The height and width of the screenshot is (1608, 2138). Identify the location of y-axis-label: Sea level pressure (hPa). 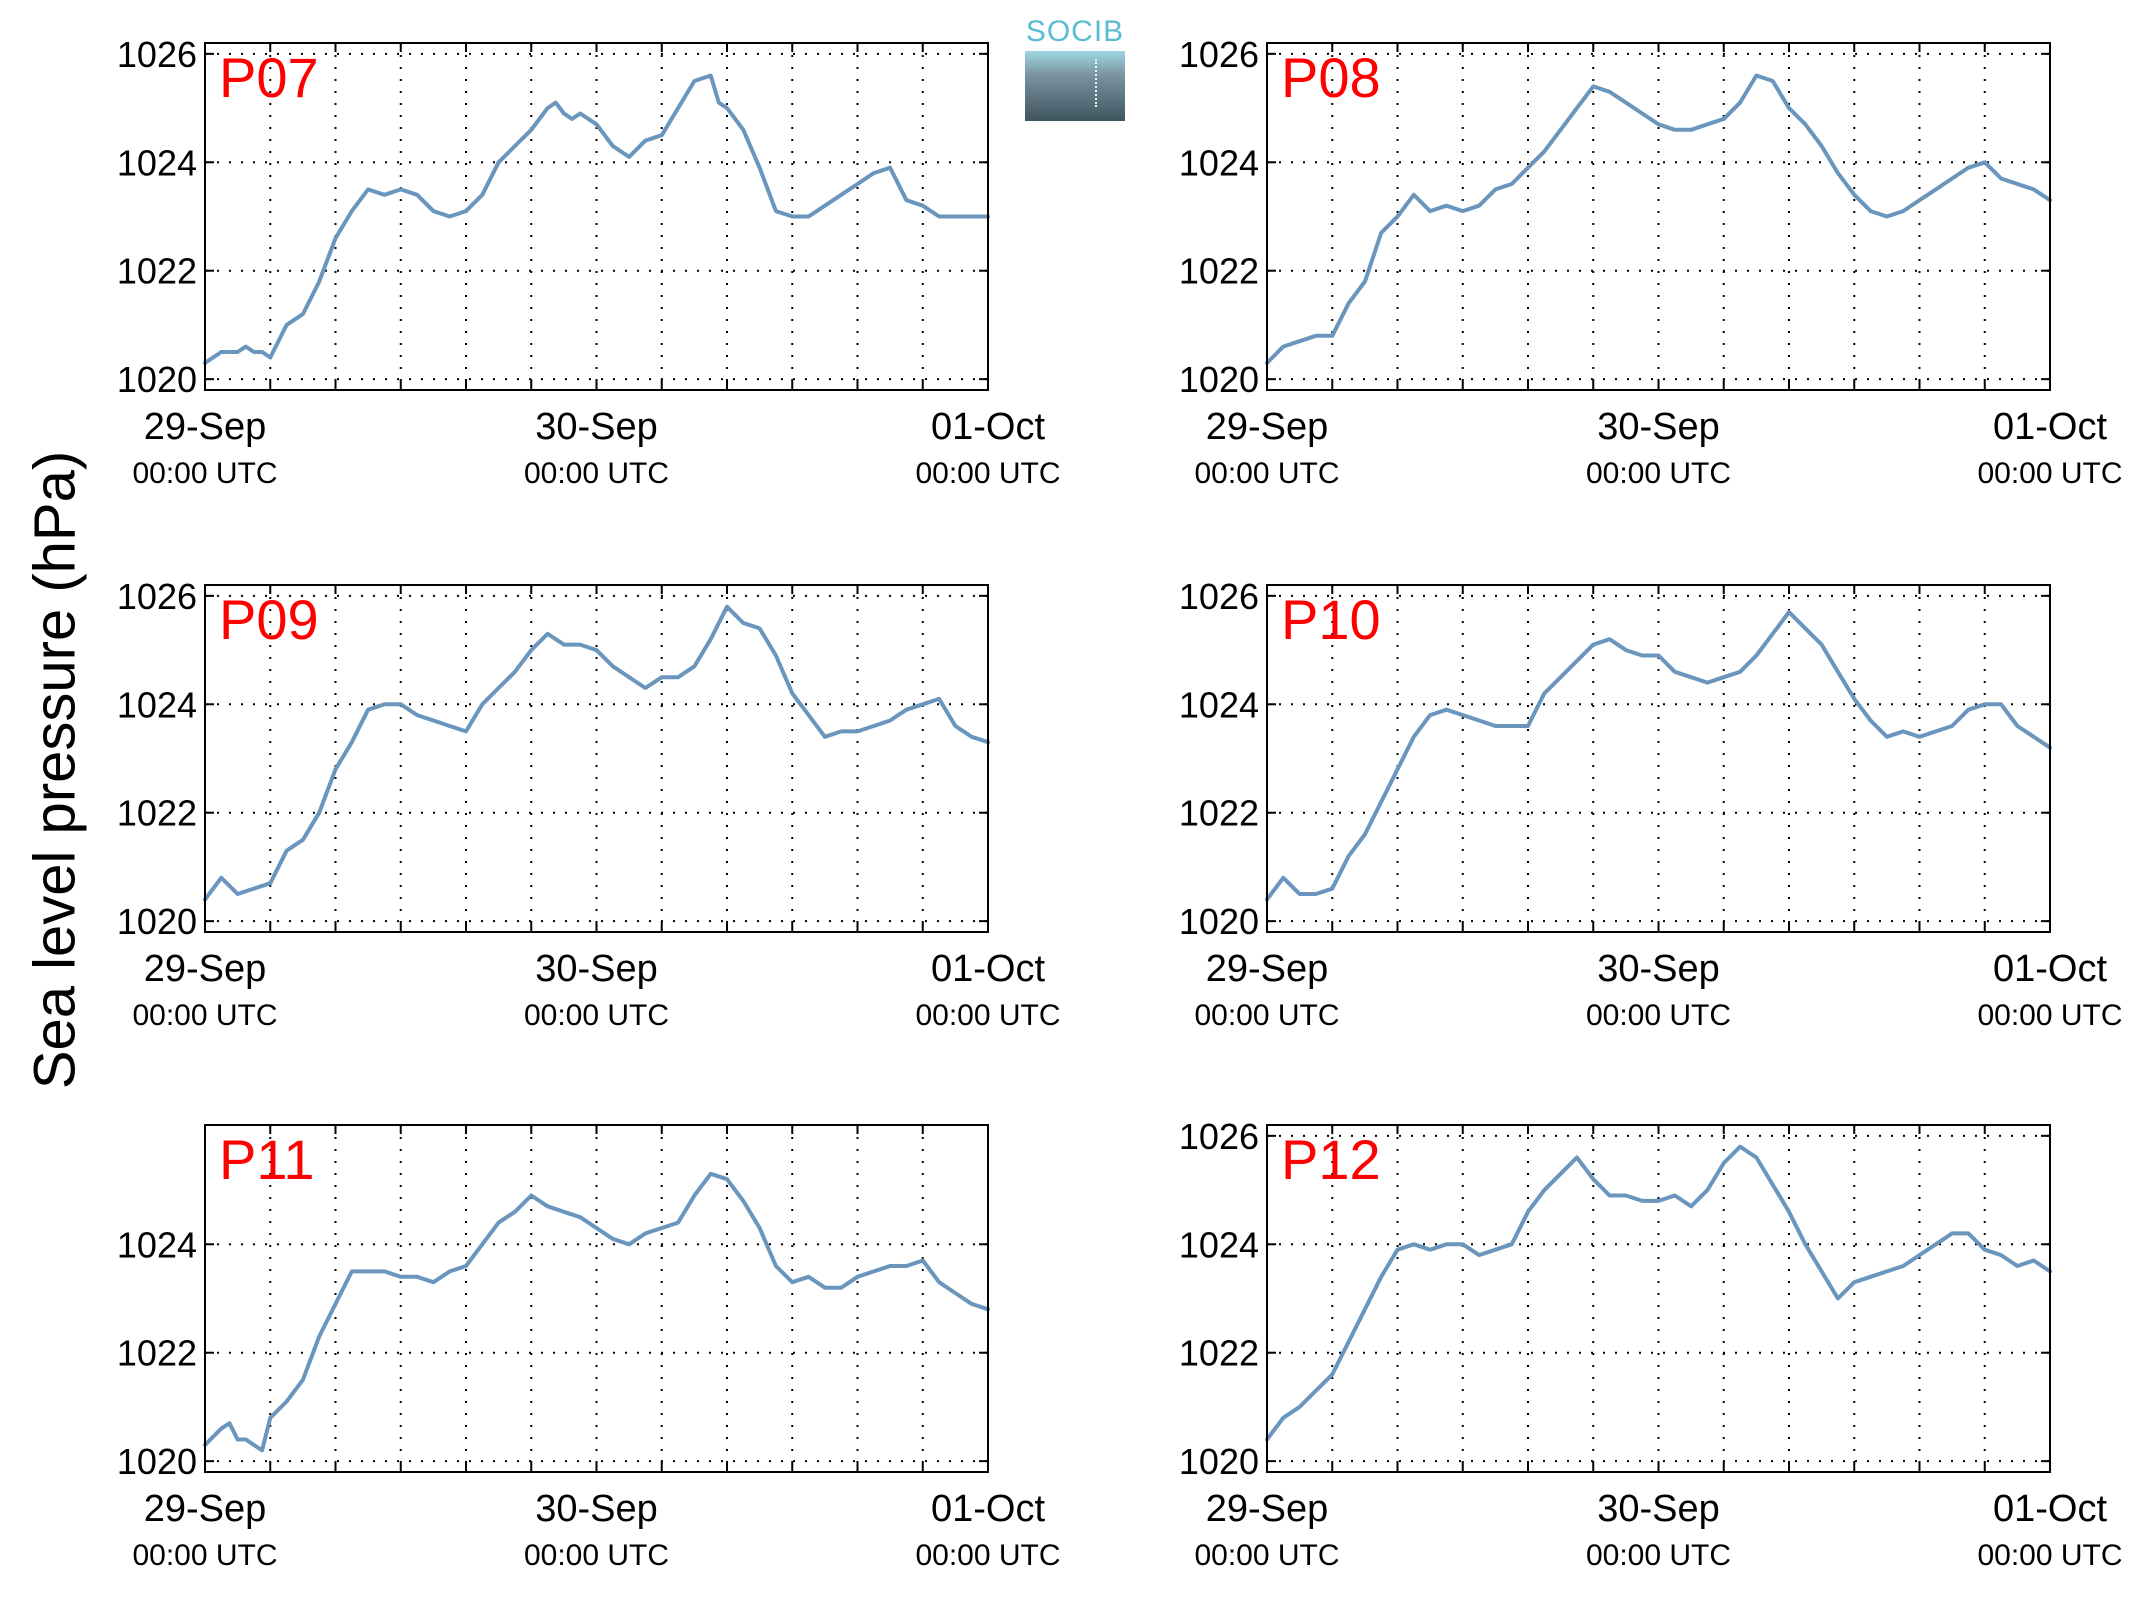
(55, 770).